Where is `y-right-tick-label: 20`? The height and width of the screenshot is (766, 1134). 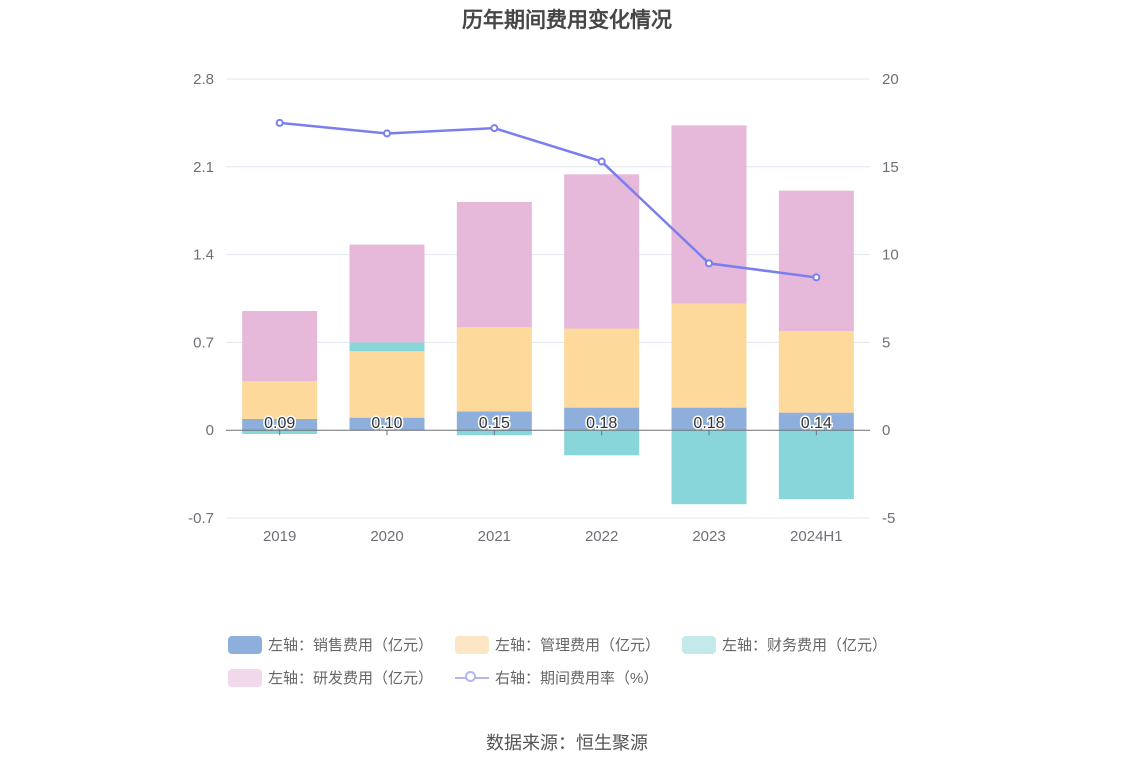 y-right-tick-label: 20 is located at coordinates (890, 79).